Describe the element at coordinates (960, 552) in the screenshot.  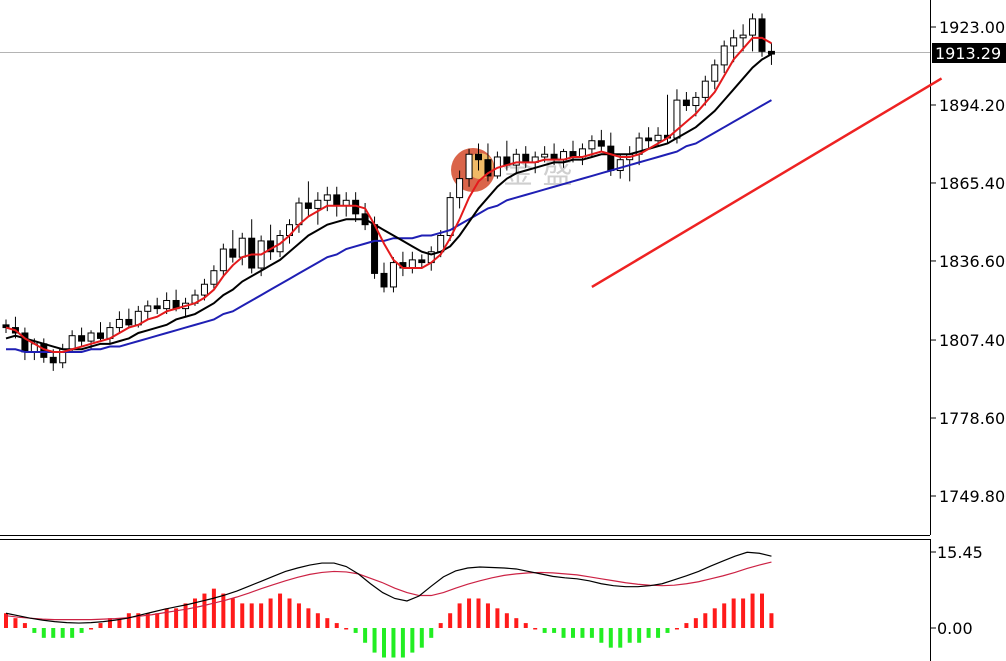
I see `indicator-tick-label: 15.45` at that location.